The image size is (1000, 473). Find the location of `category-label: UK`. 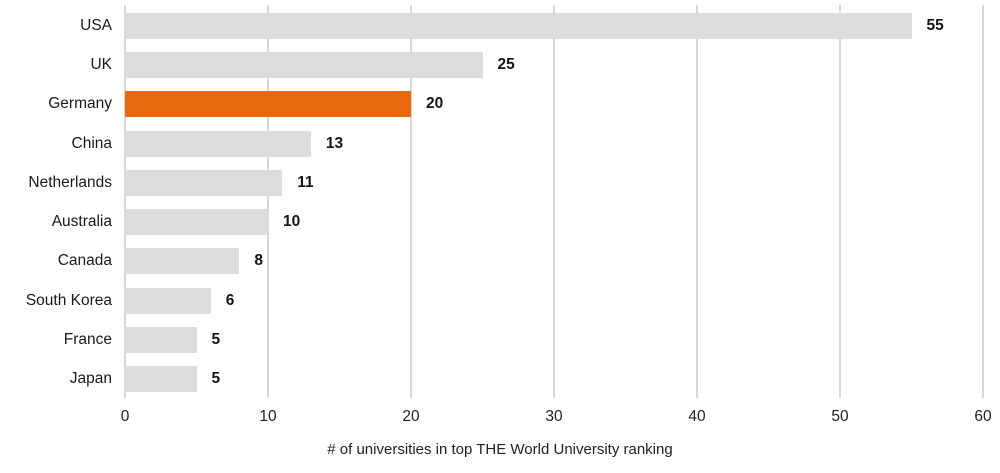

category-label: UK is located at coordinates (101, 64).